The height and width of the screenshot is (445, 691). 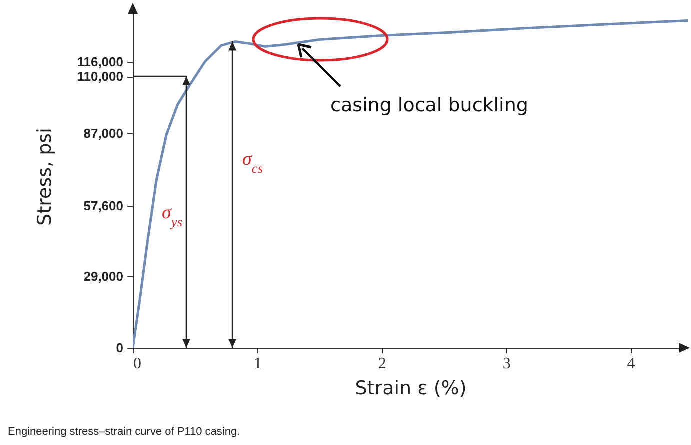 What do you see at coordinates (631, 364) in the screenshot?
I see `x-tick-label: 4` at bounding box center [631, 364].